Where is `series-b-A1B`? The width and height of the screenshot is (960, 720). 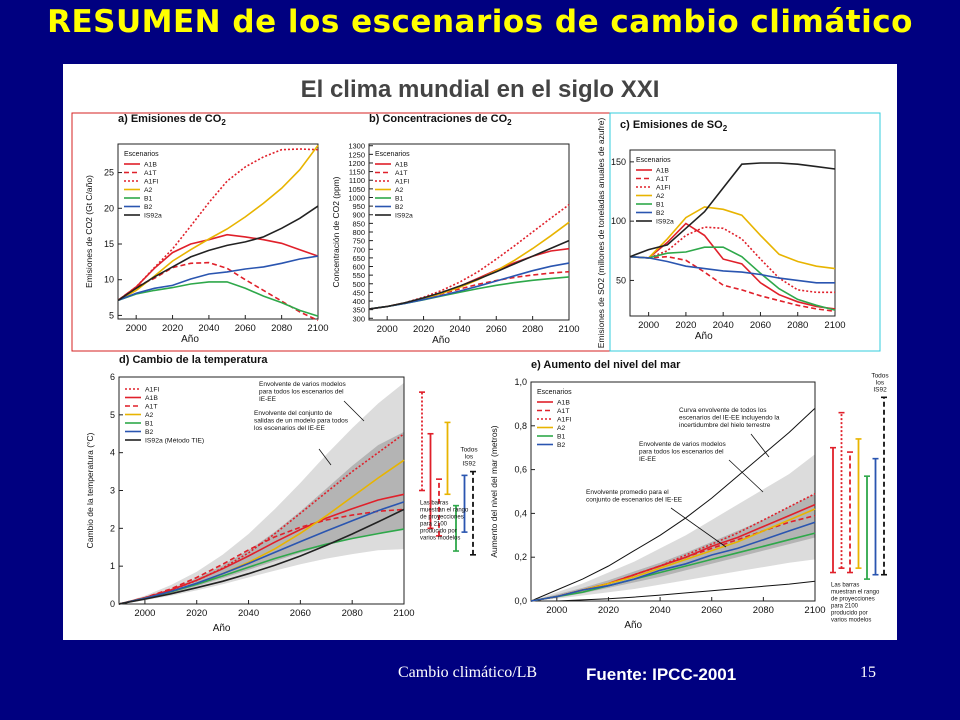
series-b-A1B is located at coordinates (469, 278).